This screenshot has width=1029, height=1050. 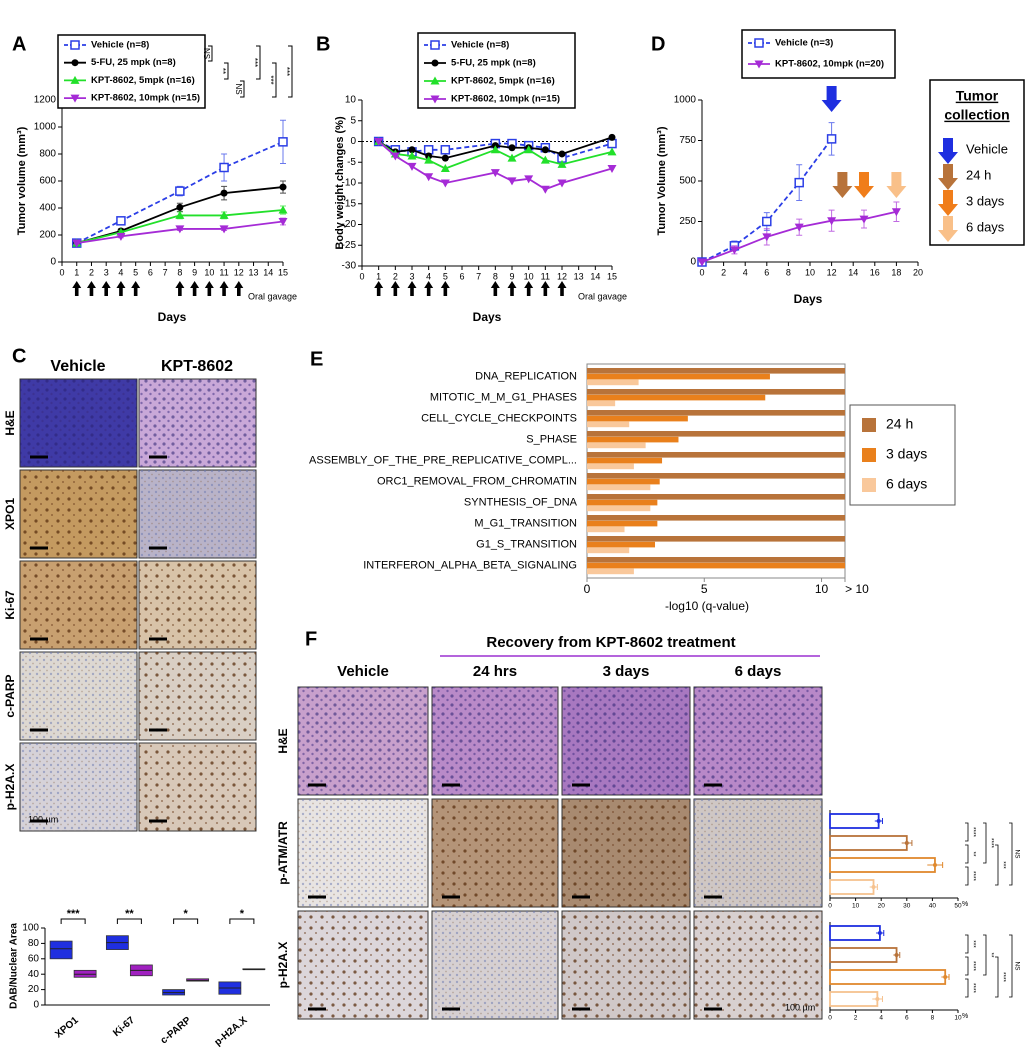 What do you see at coordinates (857, 589) in the screenshot?
I see `x-tick-label: > 10` at bounding box center [857, 589].